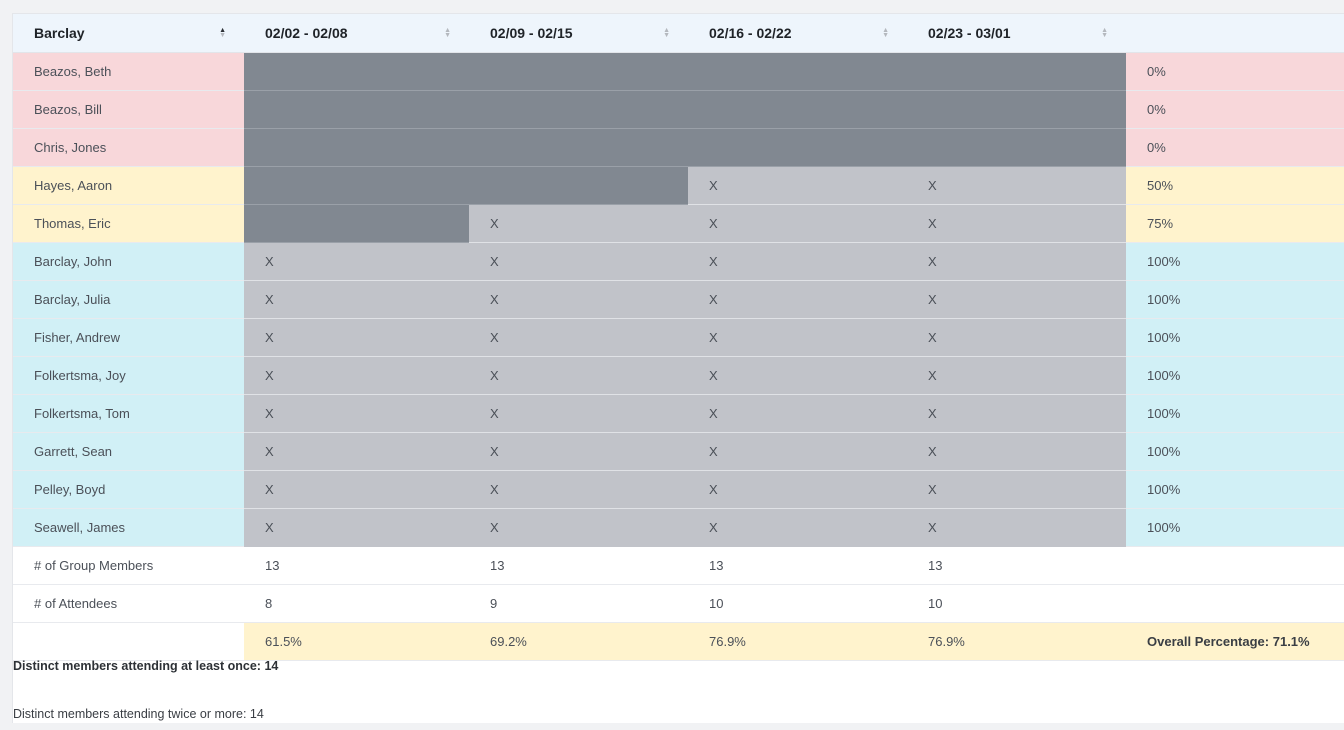  What do you see at coordinates (356, 33) in the screenshot?
I see `column-header-week-1: 02/02 - 02/08 ▲ ▼` at bounding box center [356, 33].